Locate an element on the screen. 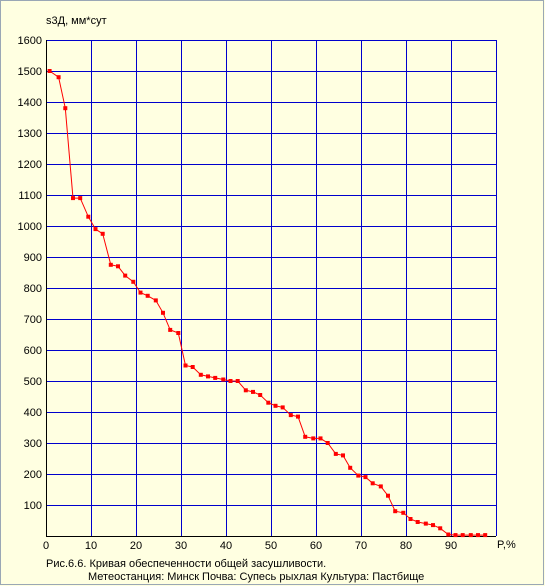 This screenshot has height=586, width=545. y-tick-label: 1500 is located at coordinates (30, 72).